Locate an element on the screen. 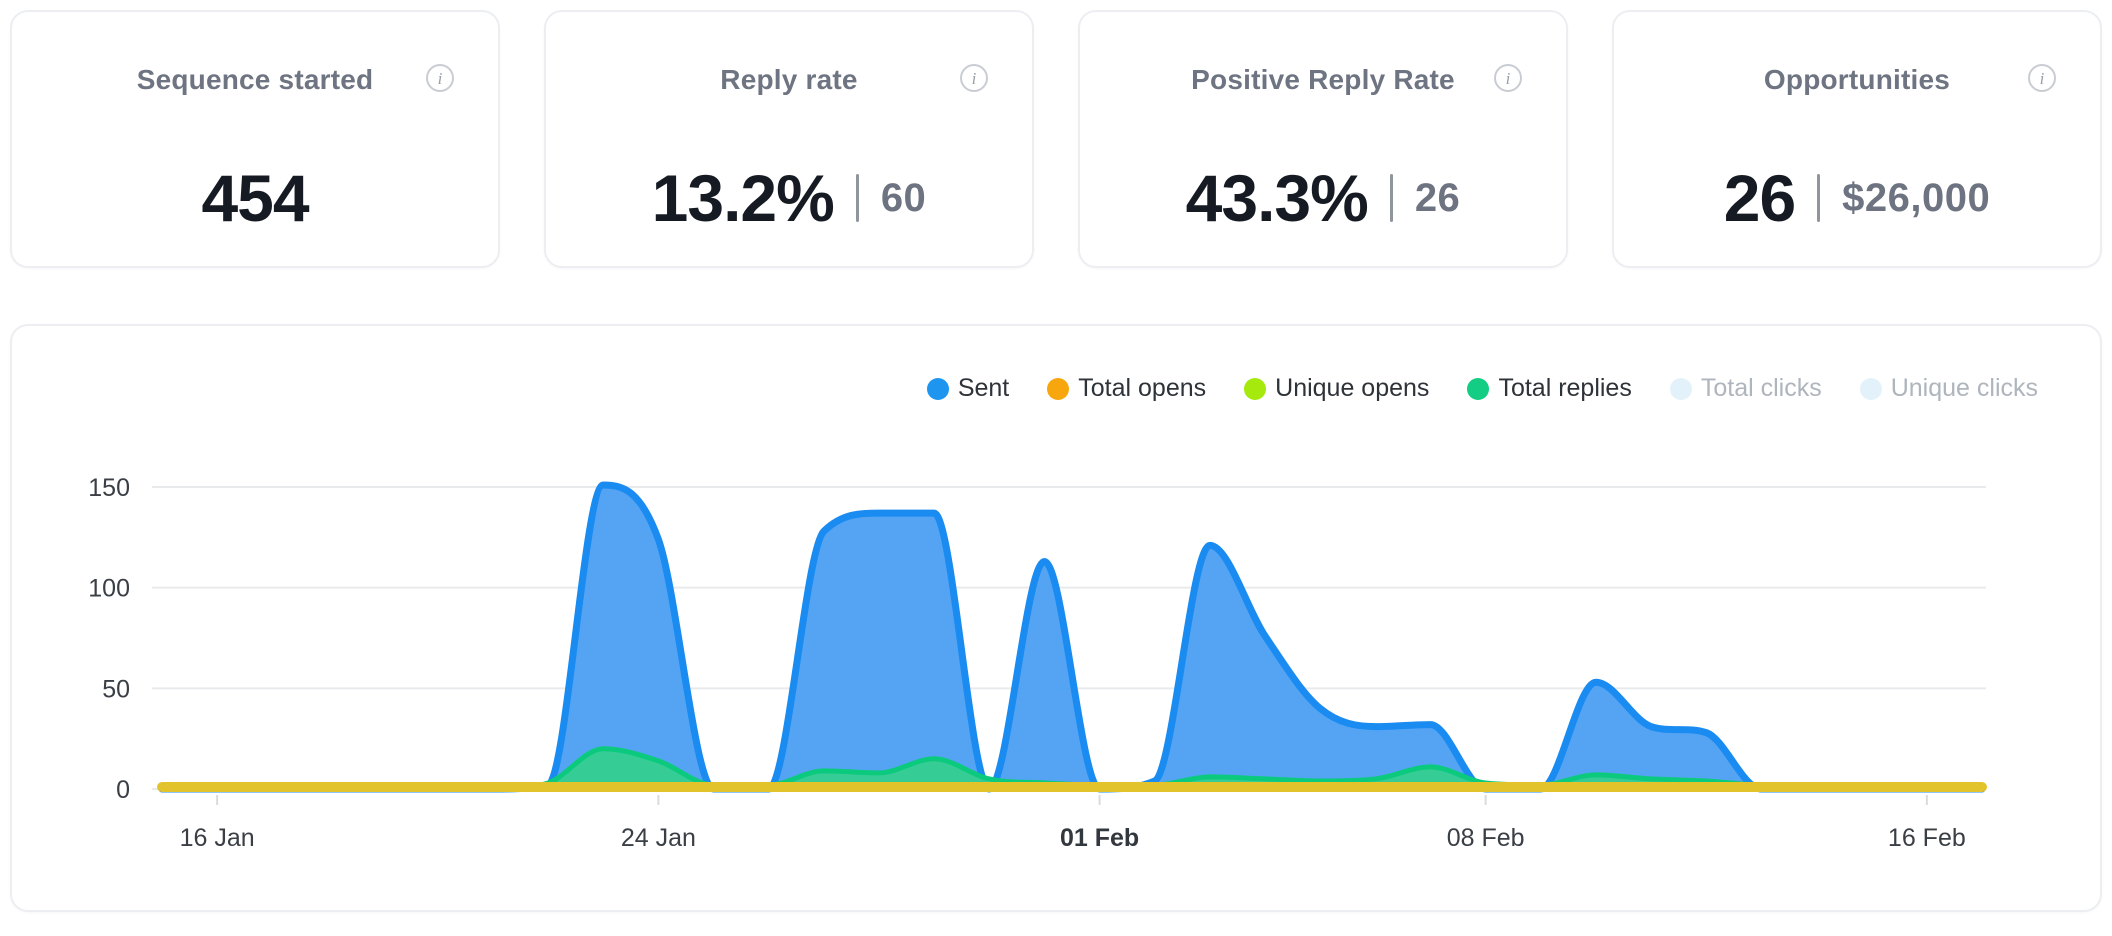  stat-value-row: 26 $26,000 is located at coordinates (1857, 198).